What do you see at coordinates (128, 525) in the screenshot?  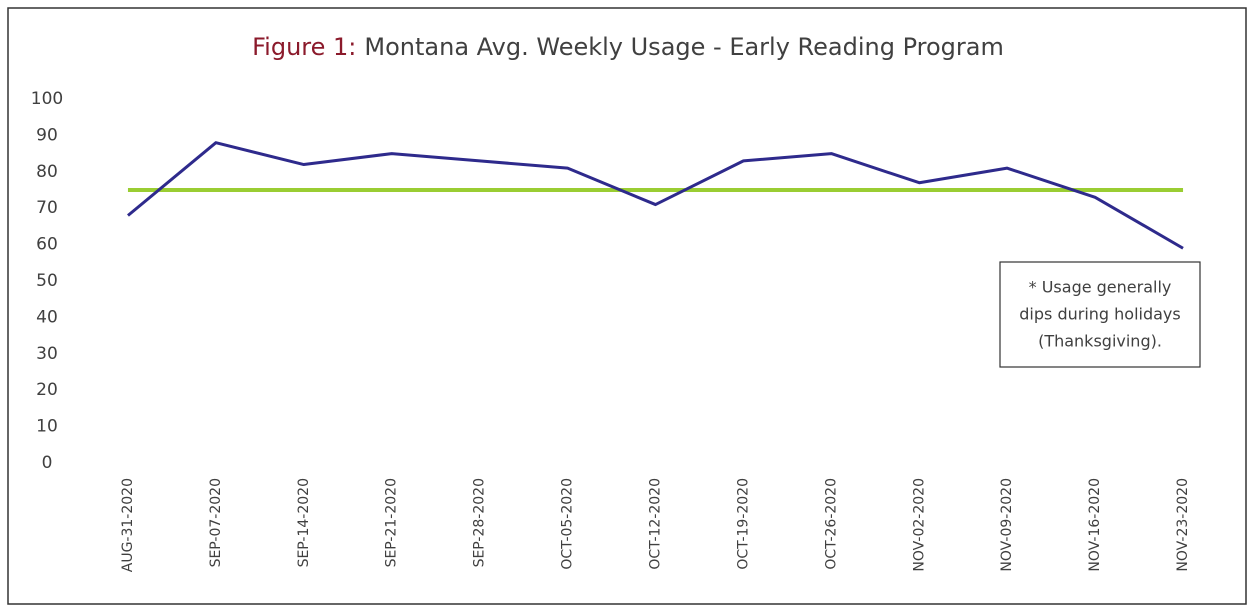 I see `x-tick-label: AUG-31-2020` at bounding box center [128, 525].